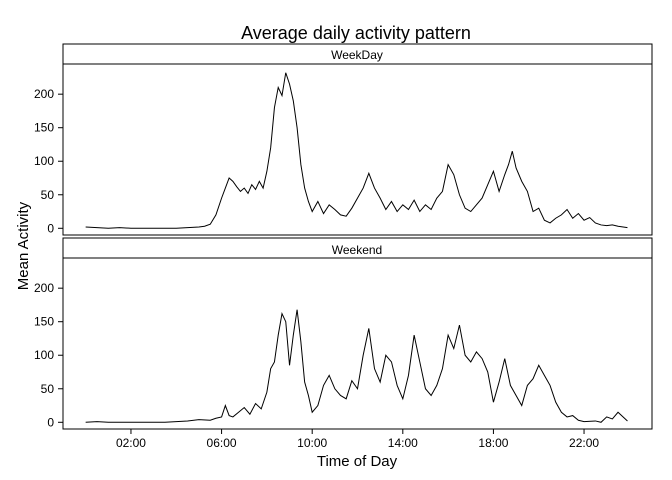 The image size is (672, 480). Describe the element at coordinates (44, 94) in the screenshot. I see `y-tick-label-weekday-200: 200` at that location.